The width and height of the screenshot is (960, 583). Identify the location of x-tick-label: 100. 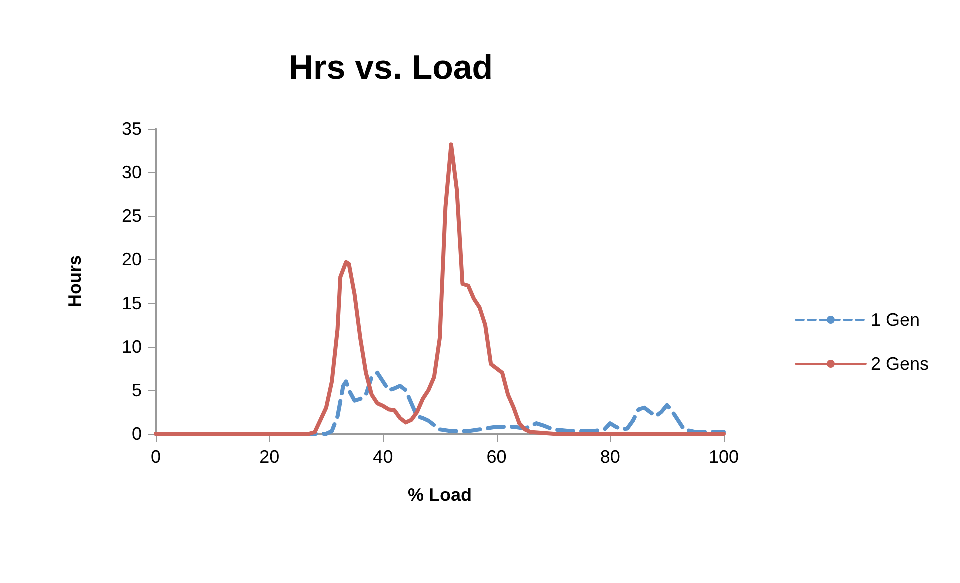
(724, 457).